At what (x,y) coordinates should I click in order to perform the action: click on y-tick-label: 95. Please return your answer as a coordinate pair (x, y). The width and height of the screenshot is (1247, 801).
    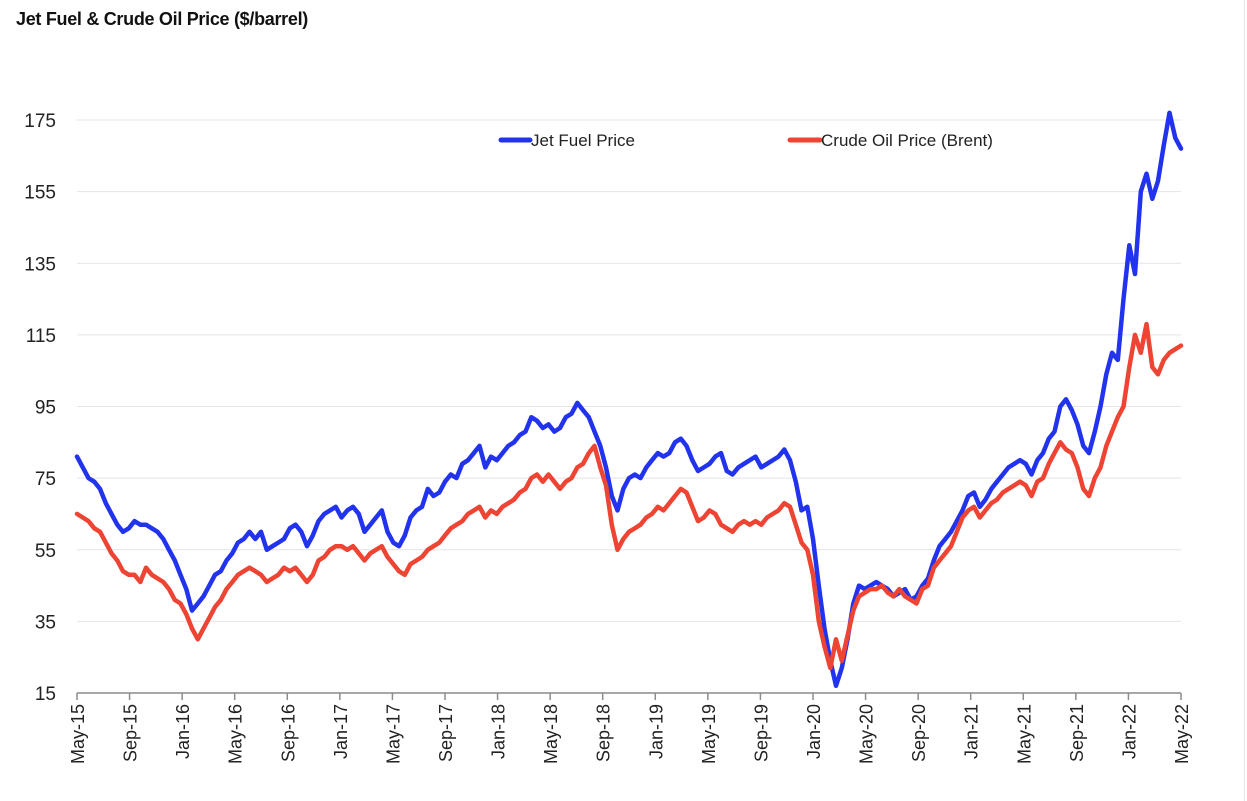
    Looking at the image, I should click on (45, 408).